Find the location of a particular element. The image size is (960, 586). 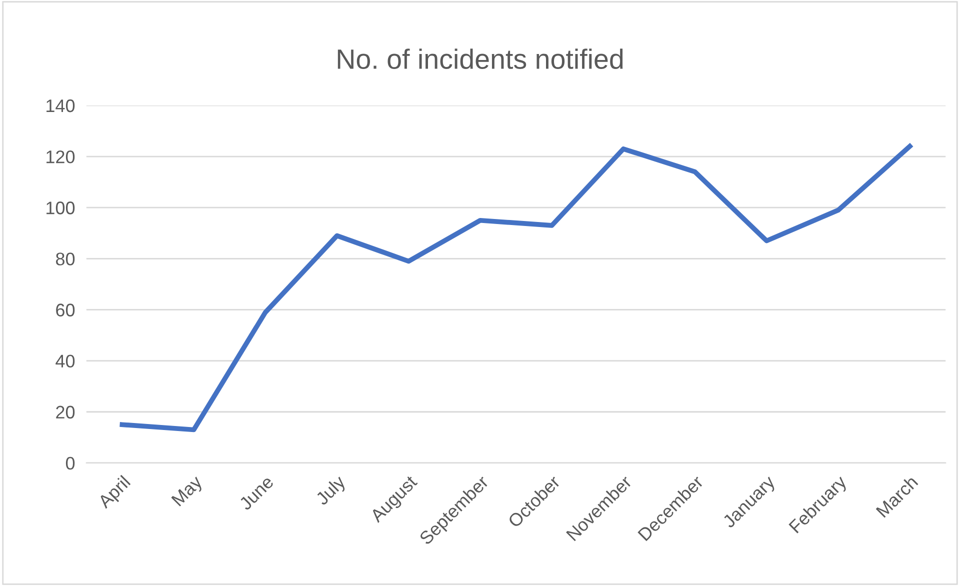

y-tick-label: 0 is located at coordinates (70, 463).